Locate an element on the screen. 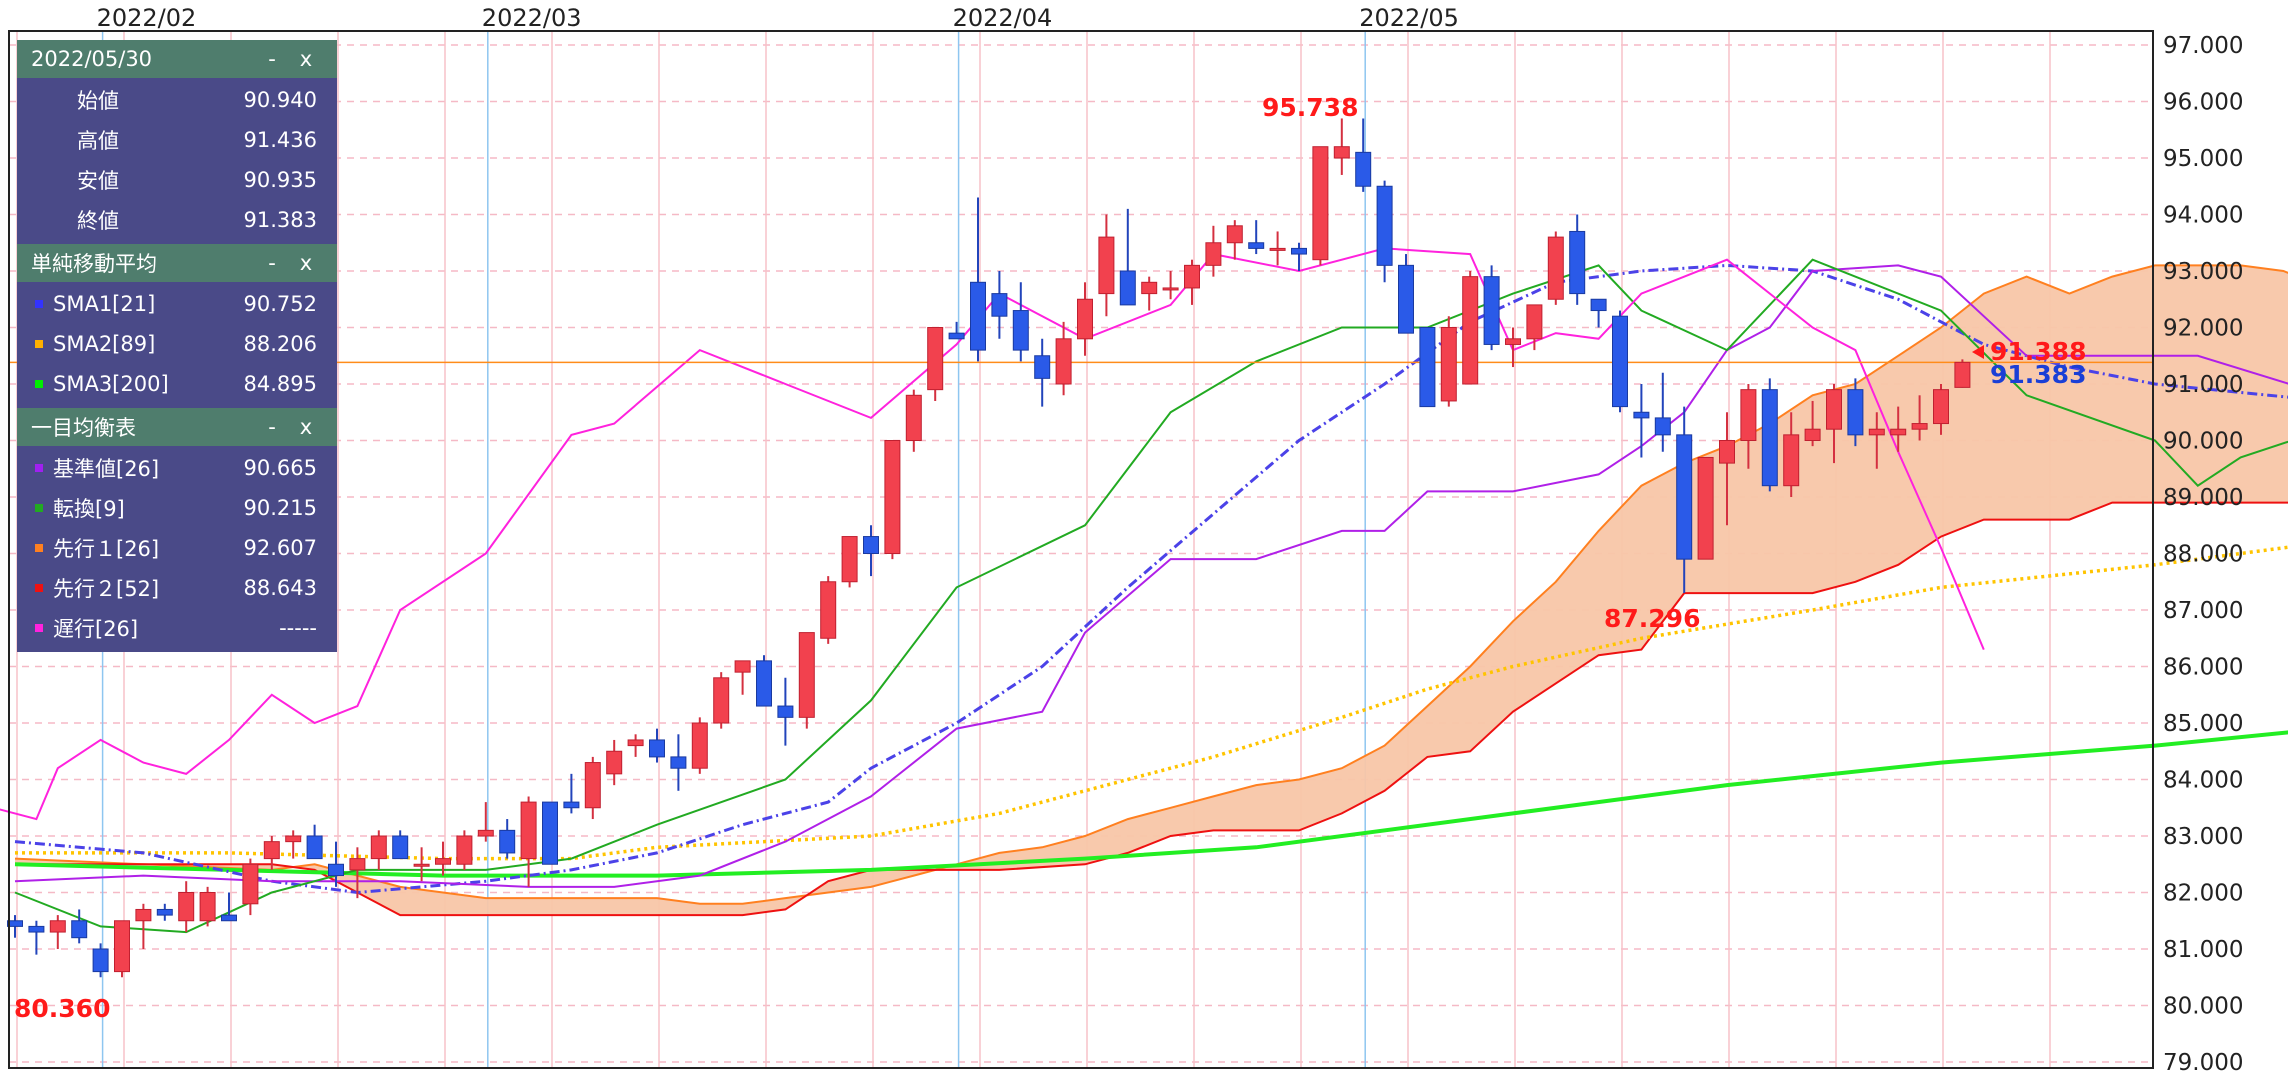 This screenshot has height=1080, width=2288. y-tick-label: 81.000 is located at coordinates (2203, 950).